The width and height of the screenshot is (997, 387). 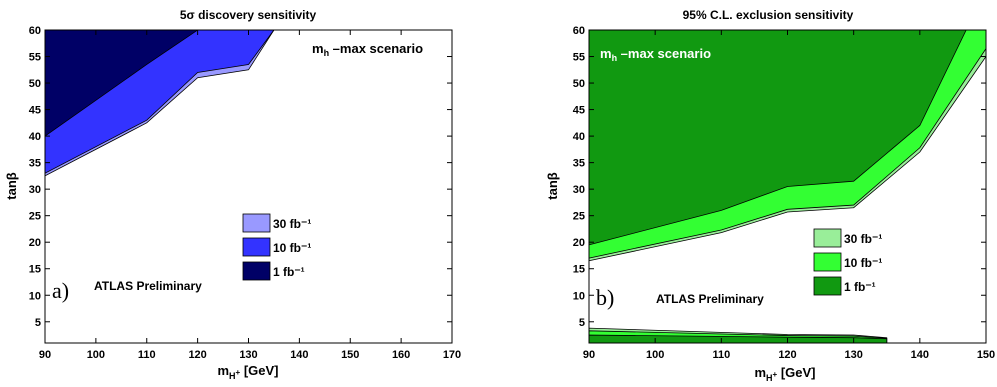 What do you see at coordinates (367, 49) in the screenshot?
I see `panel-a-scenario-label: mh –max scenario` at bounding box center [367, 49].